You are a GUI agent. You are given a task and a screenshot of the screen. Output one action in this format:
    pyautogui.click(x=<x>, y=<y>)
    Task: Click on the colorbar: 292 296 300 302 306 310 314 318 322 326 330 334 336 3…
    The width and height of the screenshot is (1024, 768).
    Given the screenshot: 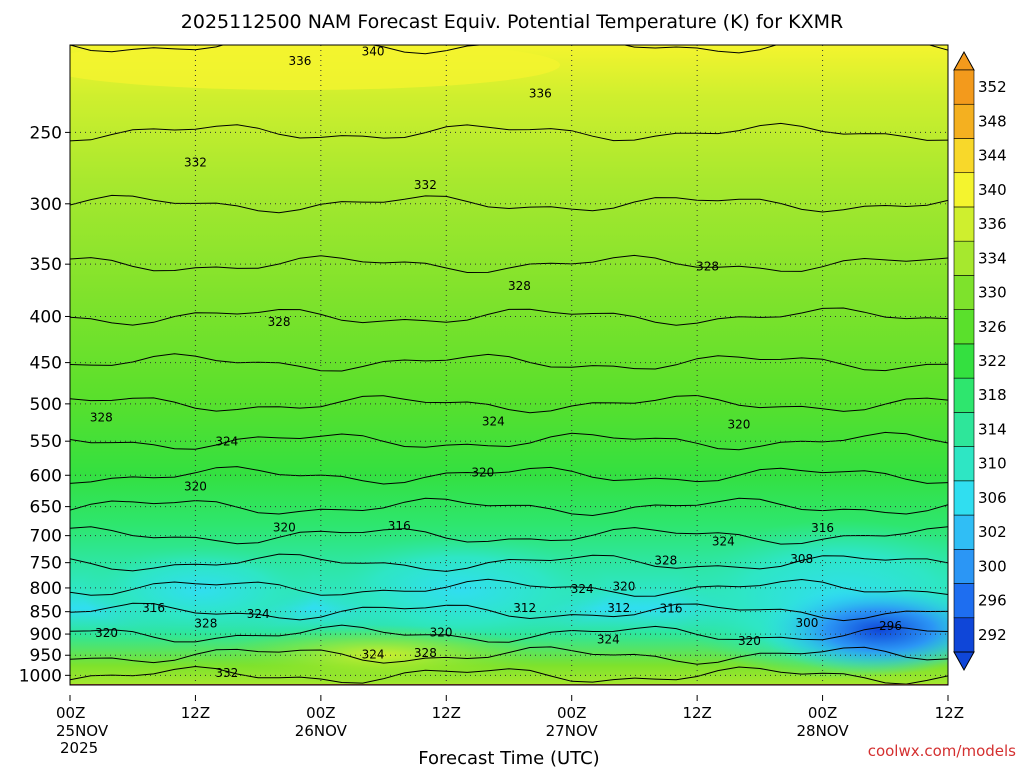 What is the action you would take?
    pyautogui.click(x=980, y=361)
    